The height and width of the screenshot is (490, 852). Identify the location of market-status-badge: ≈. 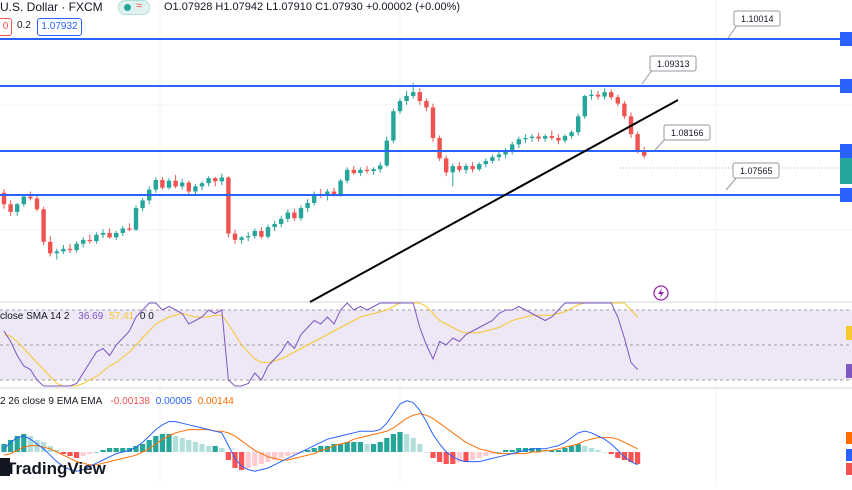
(134, 7).